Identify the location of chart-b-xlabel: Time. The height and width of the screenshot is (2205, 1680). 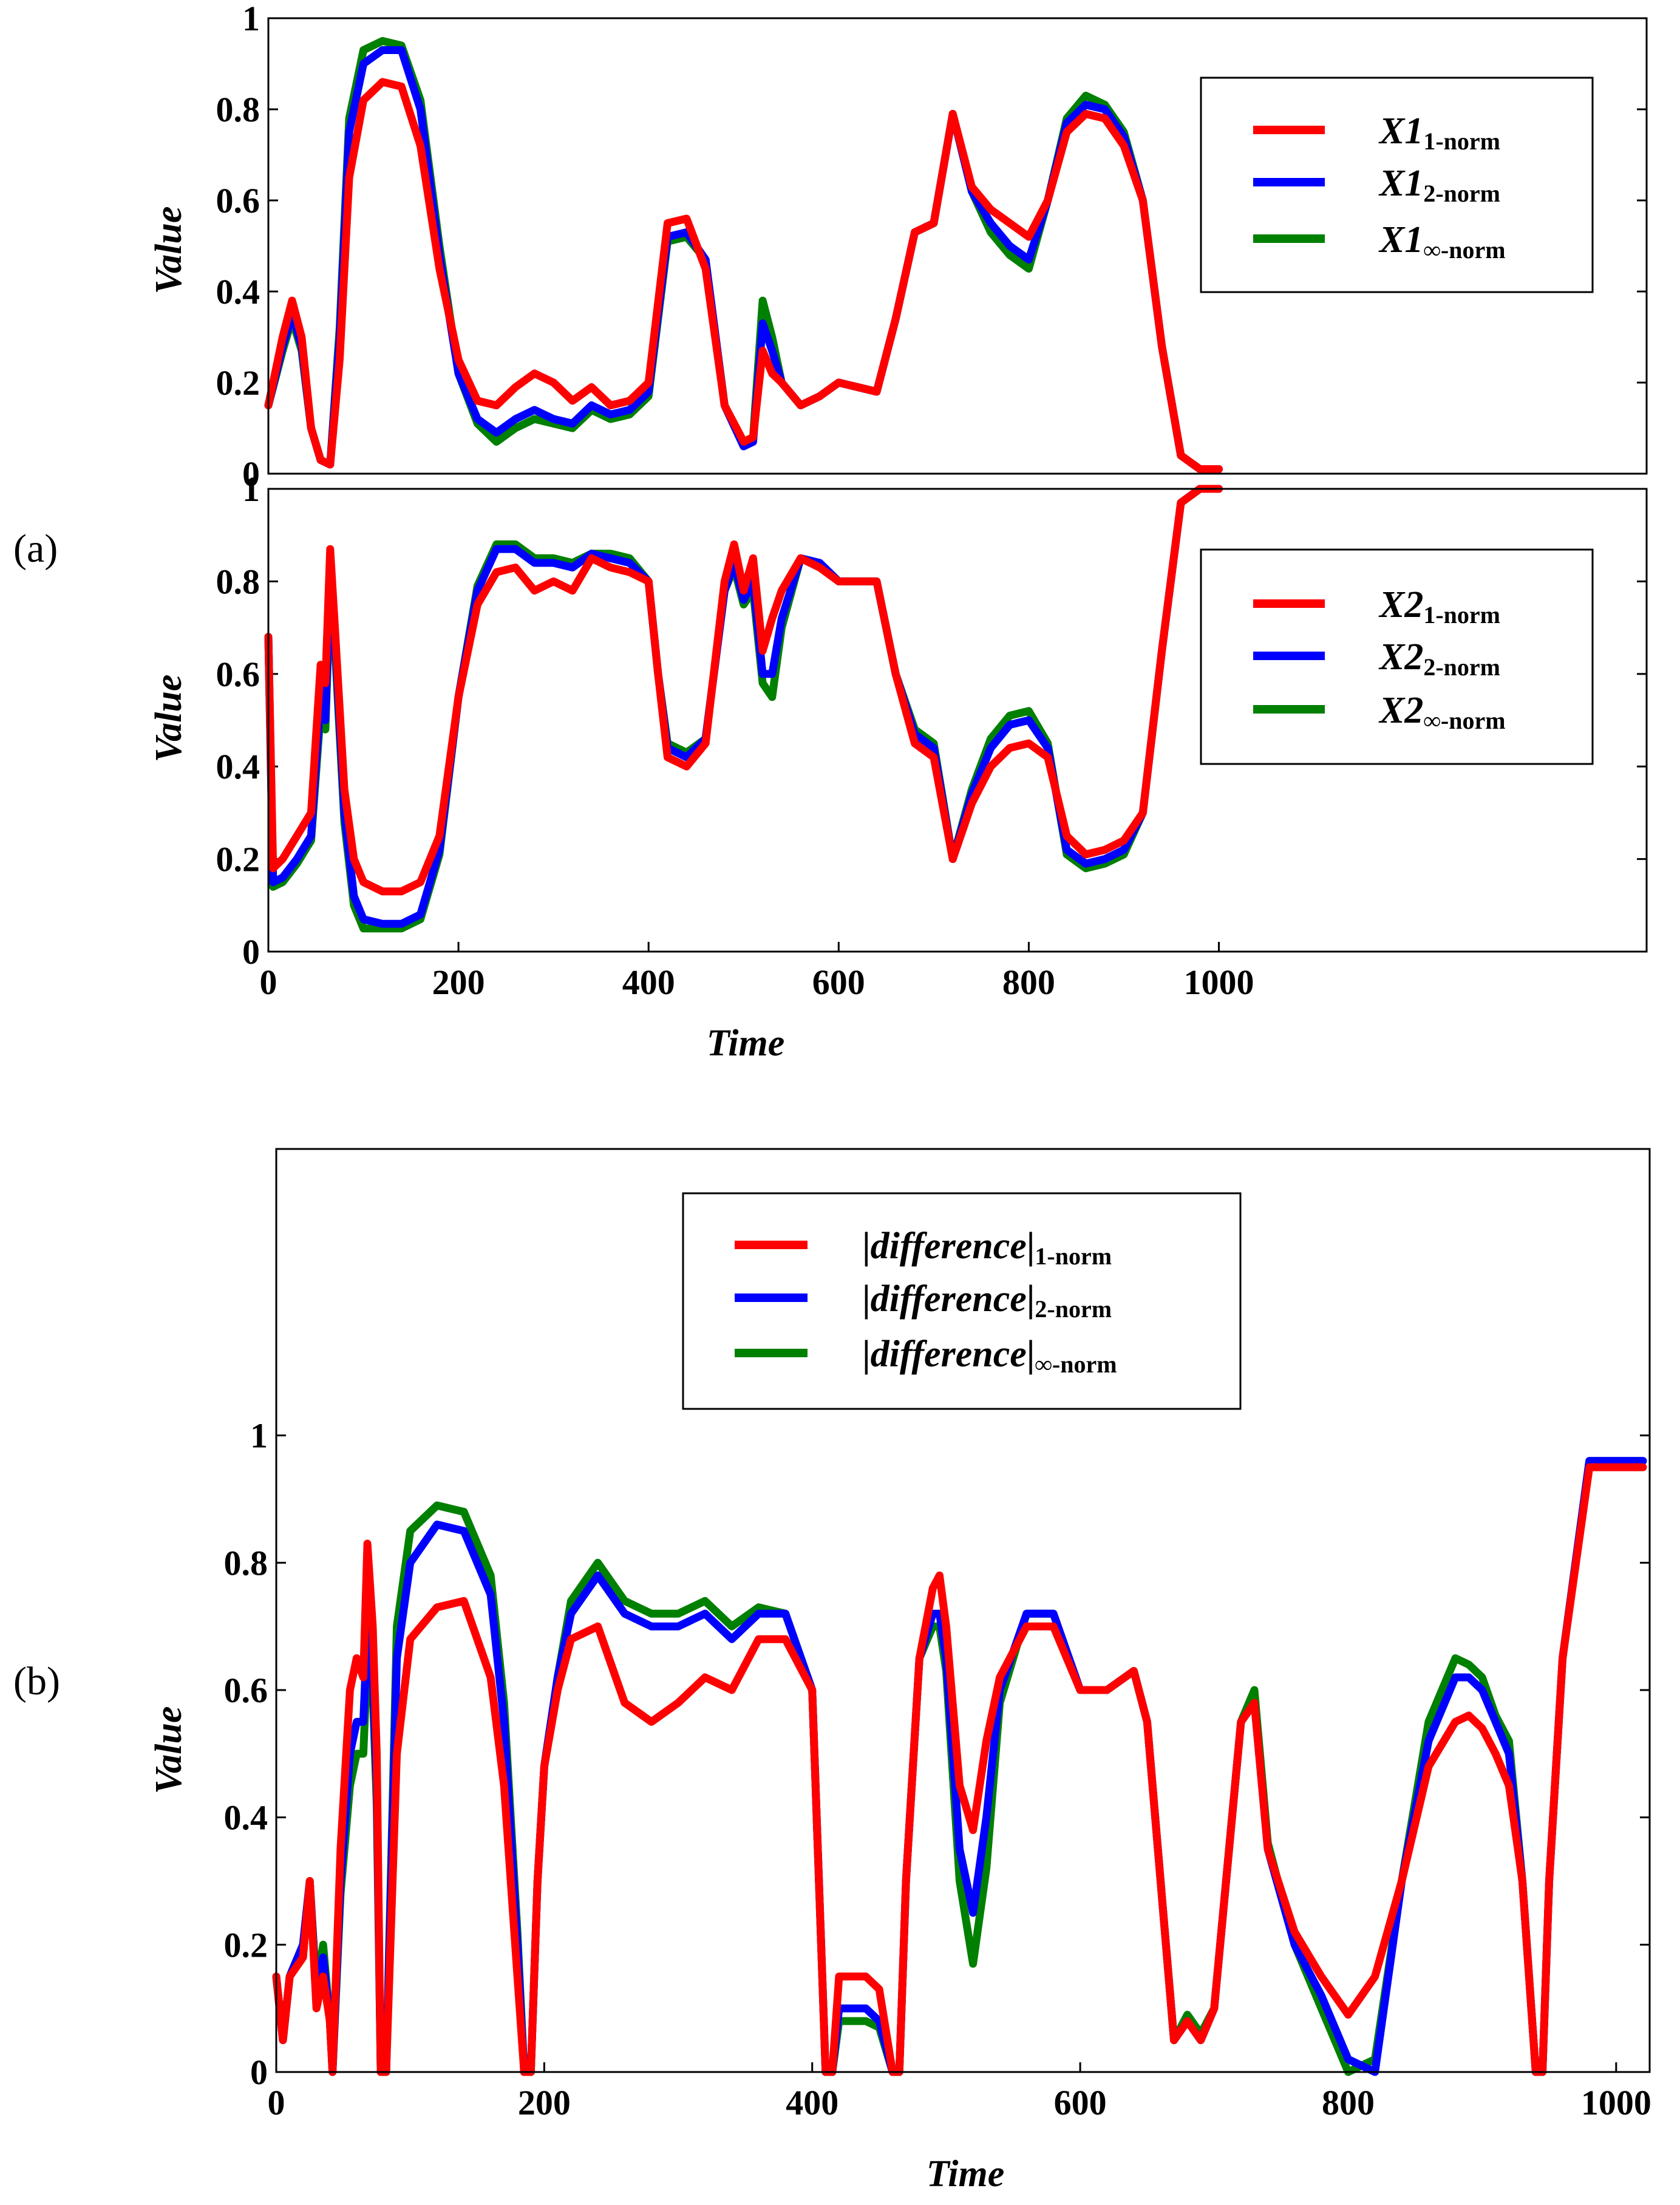
(966, 2174).